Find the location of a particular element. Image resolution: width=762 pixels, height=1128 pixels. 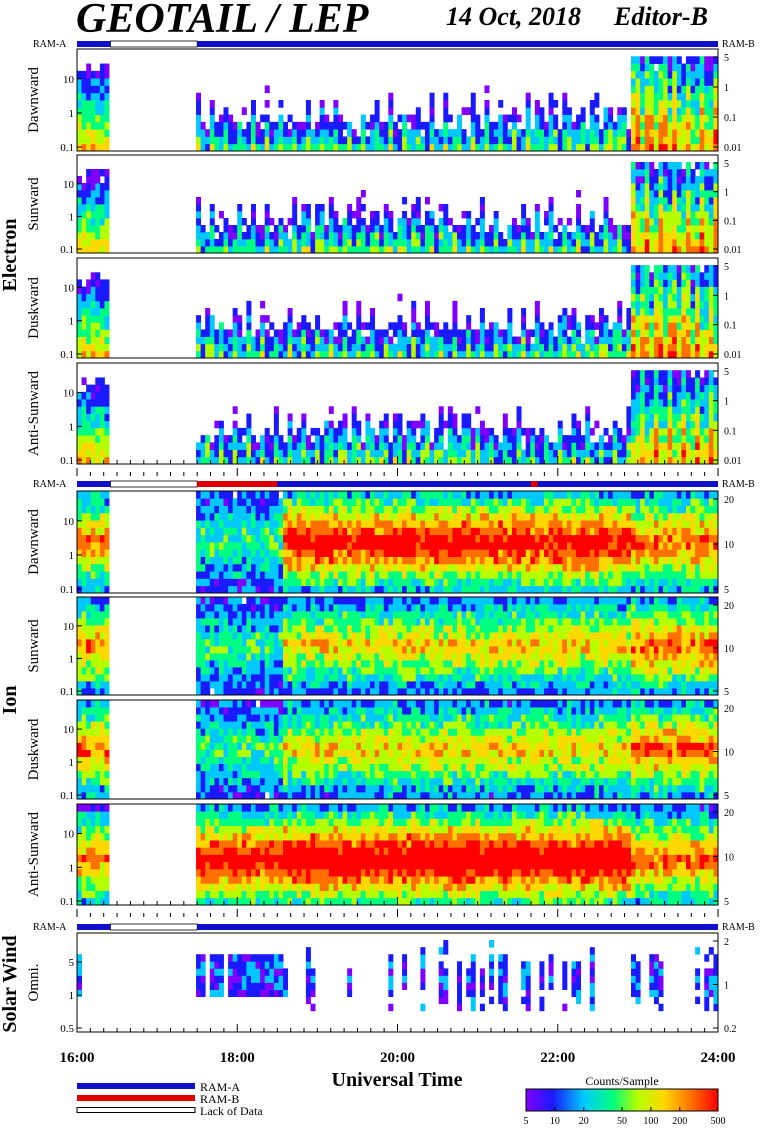

figure-title: GEOTAIL / LEP is located at coordinates (222, 21).